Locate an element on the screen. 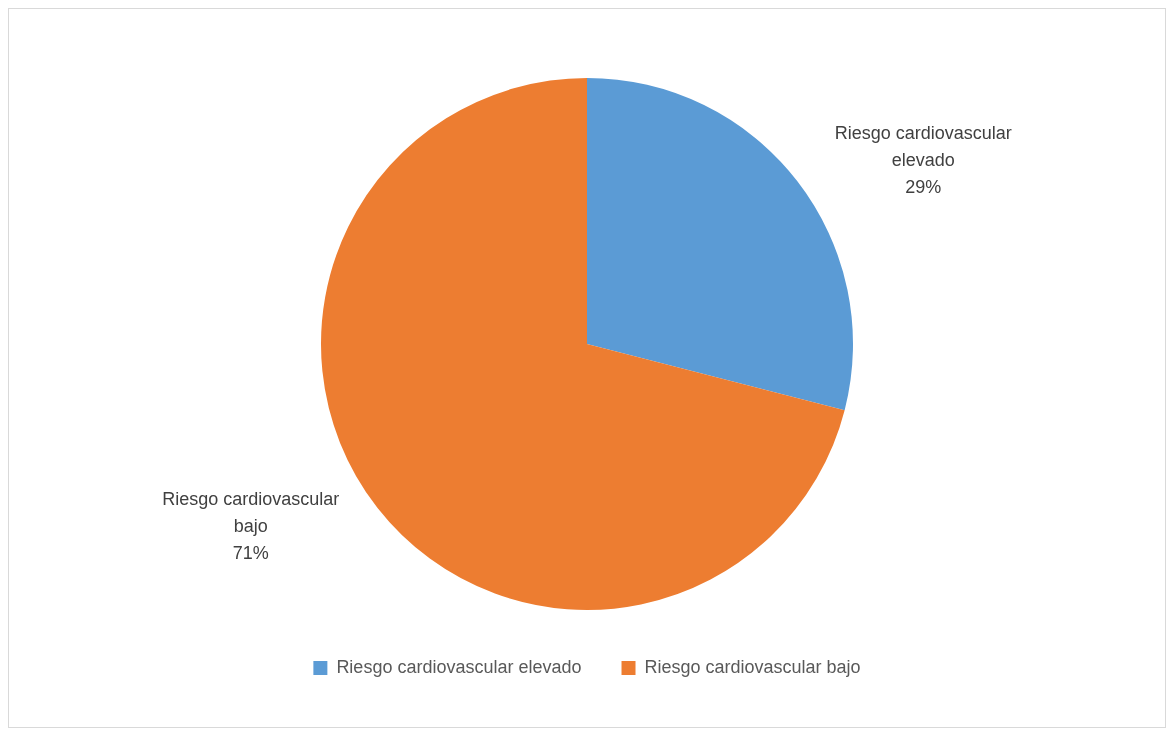  data-label: 71% is located at coordinates (250, 552).